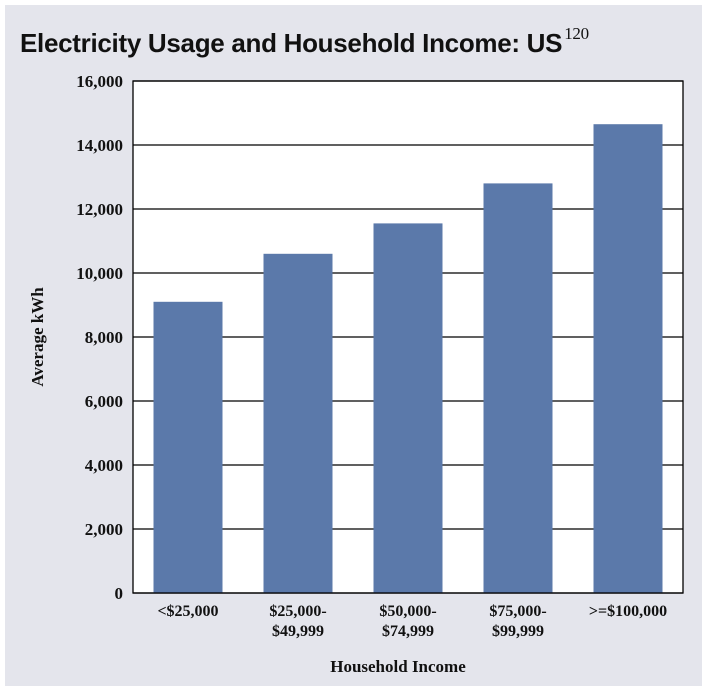 This screenshot has height=691, width=704. What do you see at coordinates (104, 529) in the screenshot?
I see `y-tick-label: 2,000` at bounding box center [104, 529].